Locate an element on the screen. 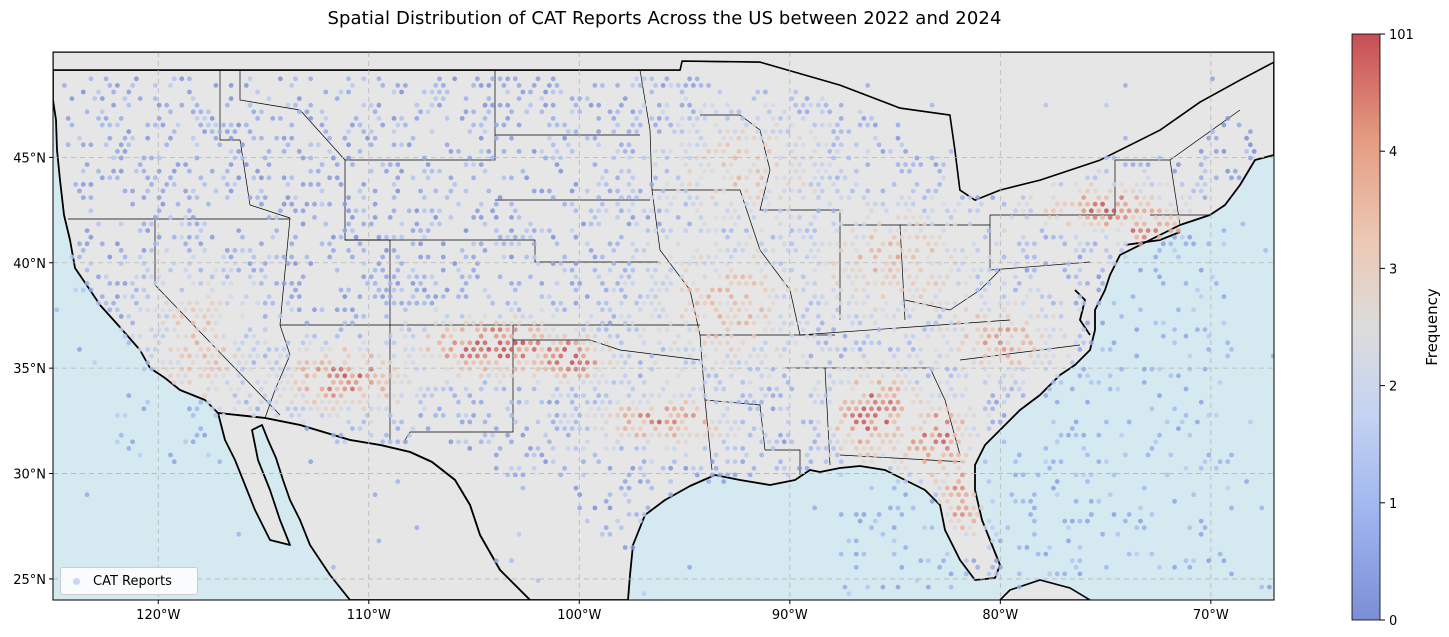  colorbar-tick-label: 3 is located at coordinates (1393, 269).